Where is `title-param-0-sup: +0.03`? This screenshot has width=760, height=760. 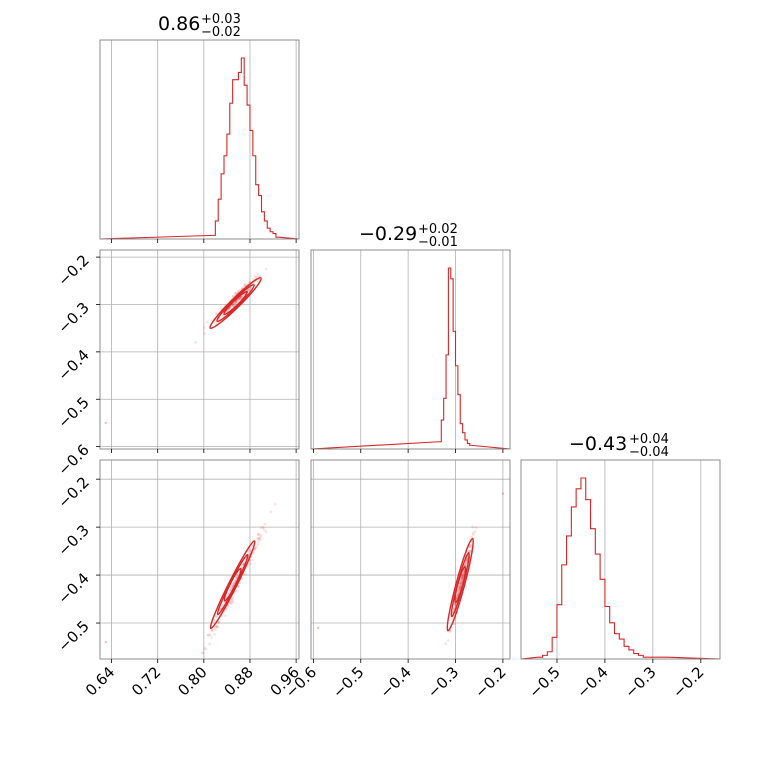 title-param-0-sup: +0.03 is located at coordinates (221, 19).